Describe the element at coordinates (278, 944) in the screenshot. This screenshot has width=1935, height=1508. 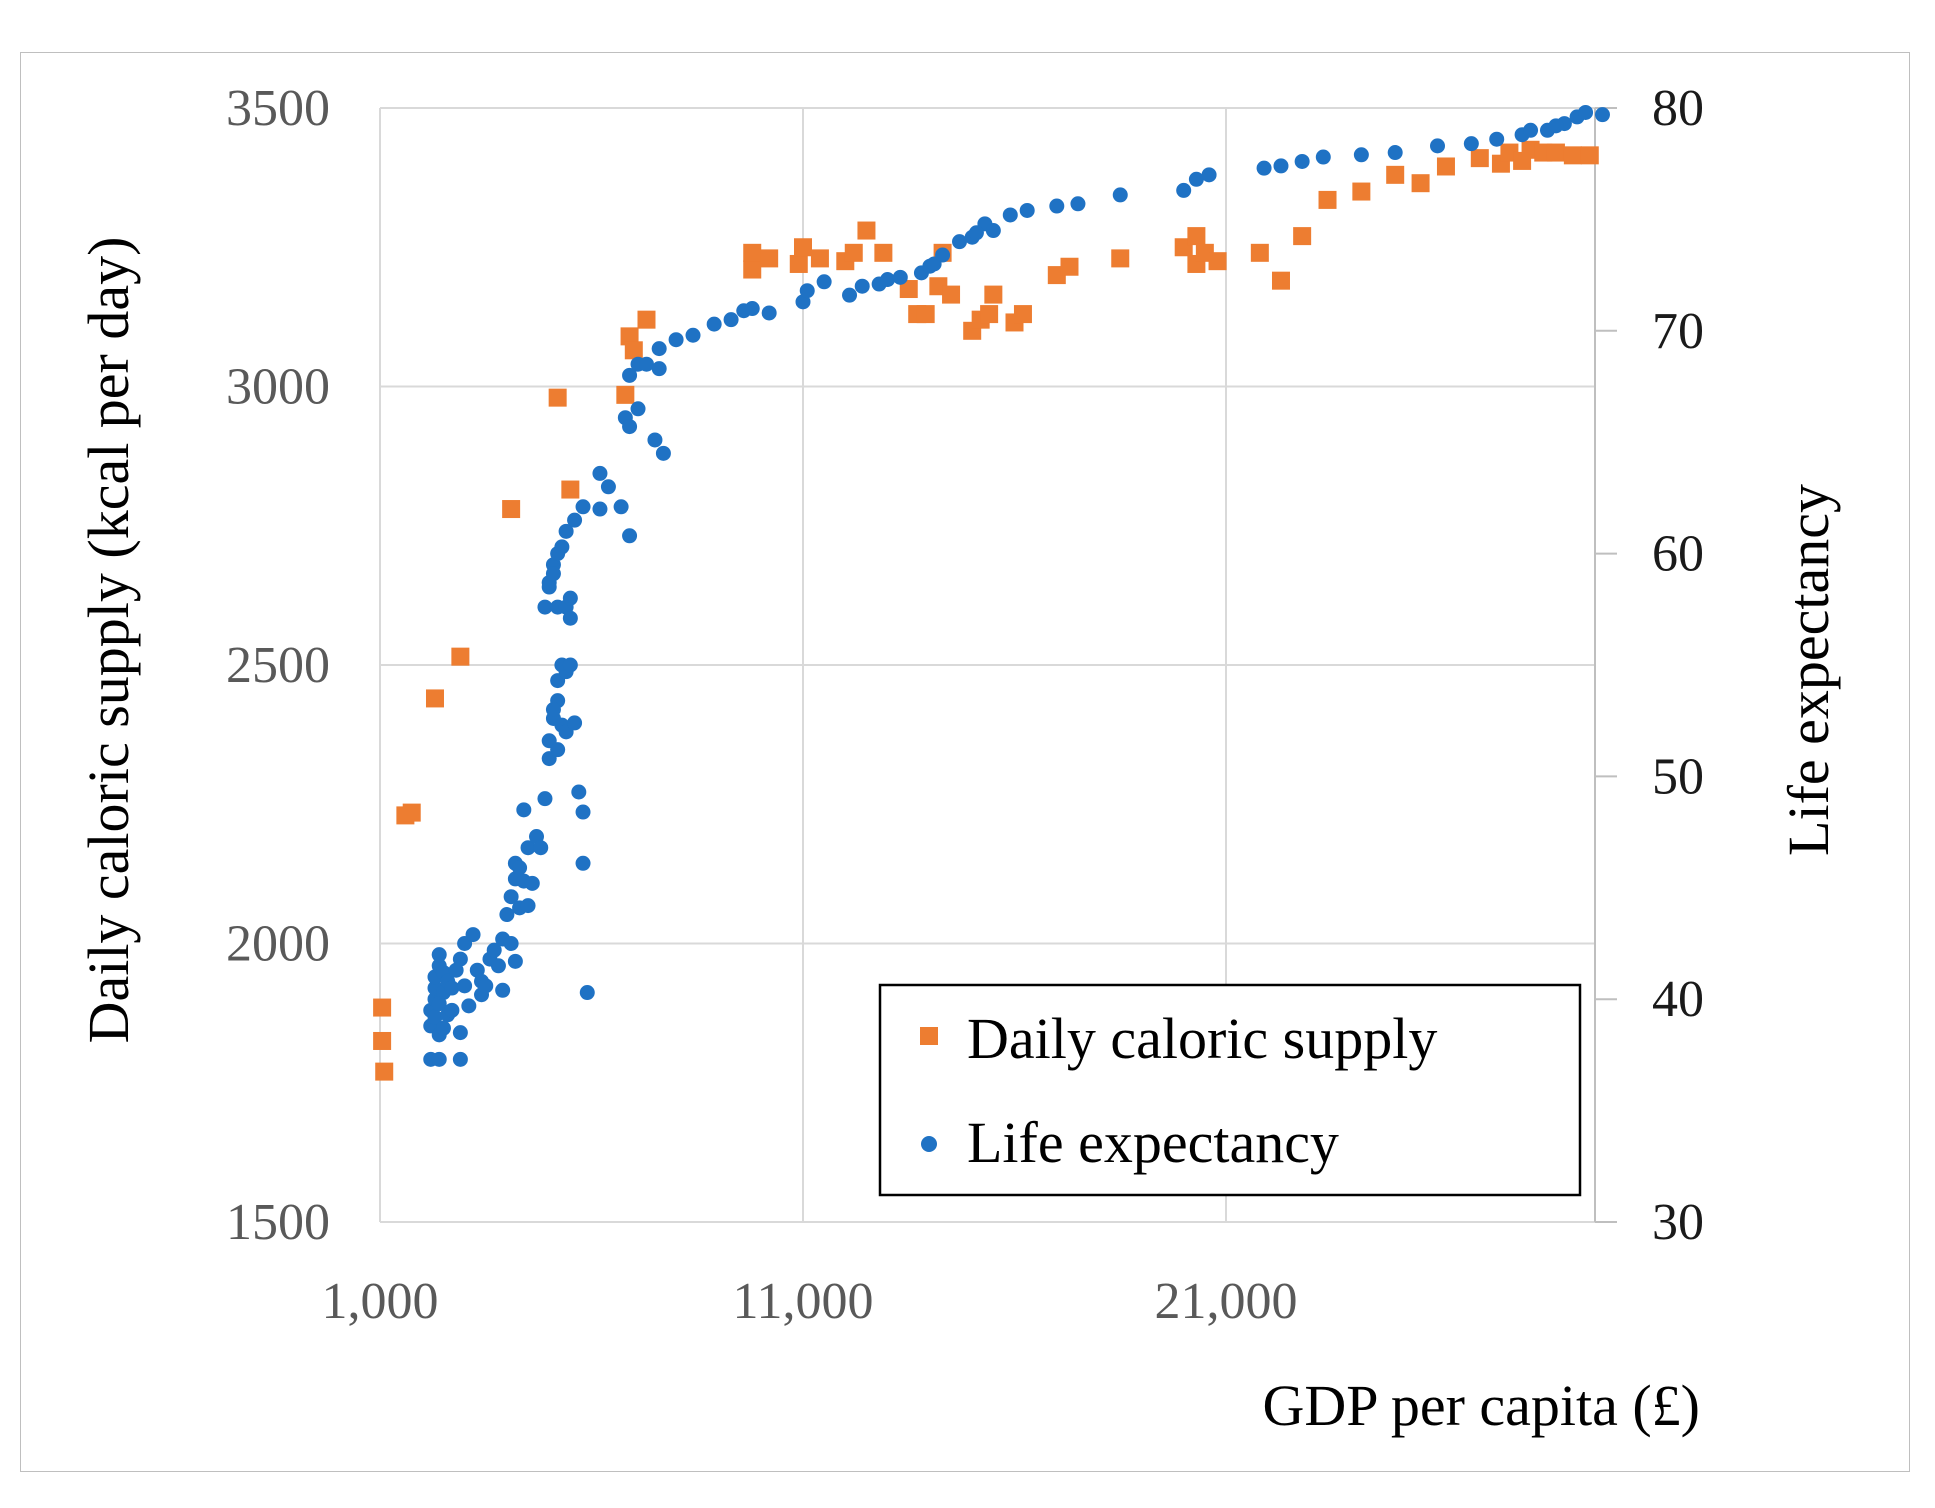
I see `y-left-tick-label-2000: 2000` at that location.